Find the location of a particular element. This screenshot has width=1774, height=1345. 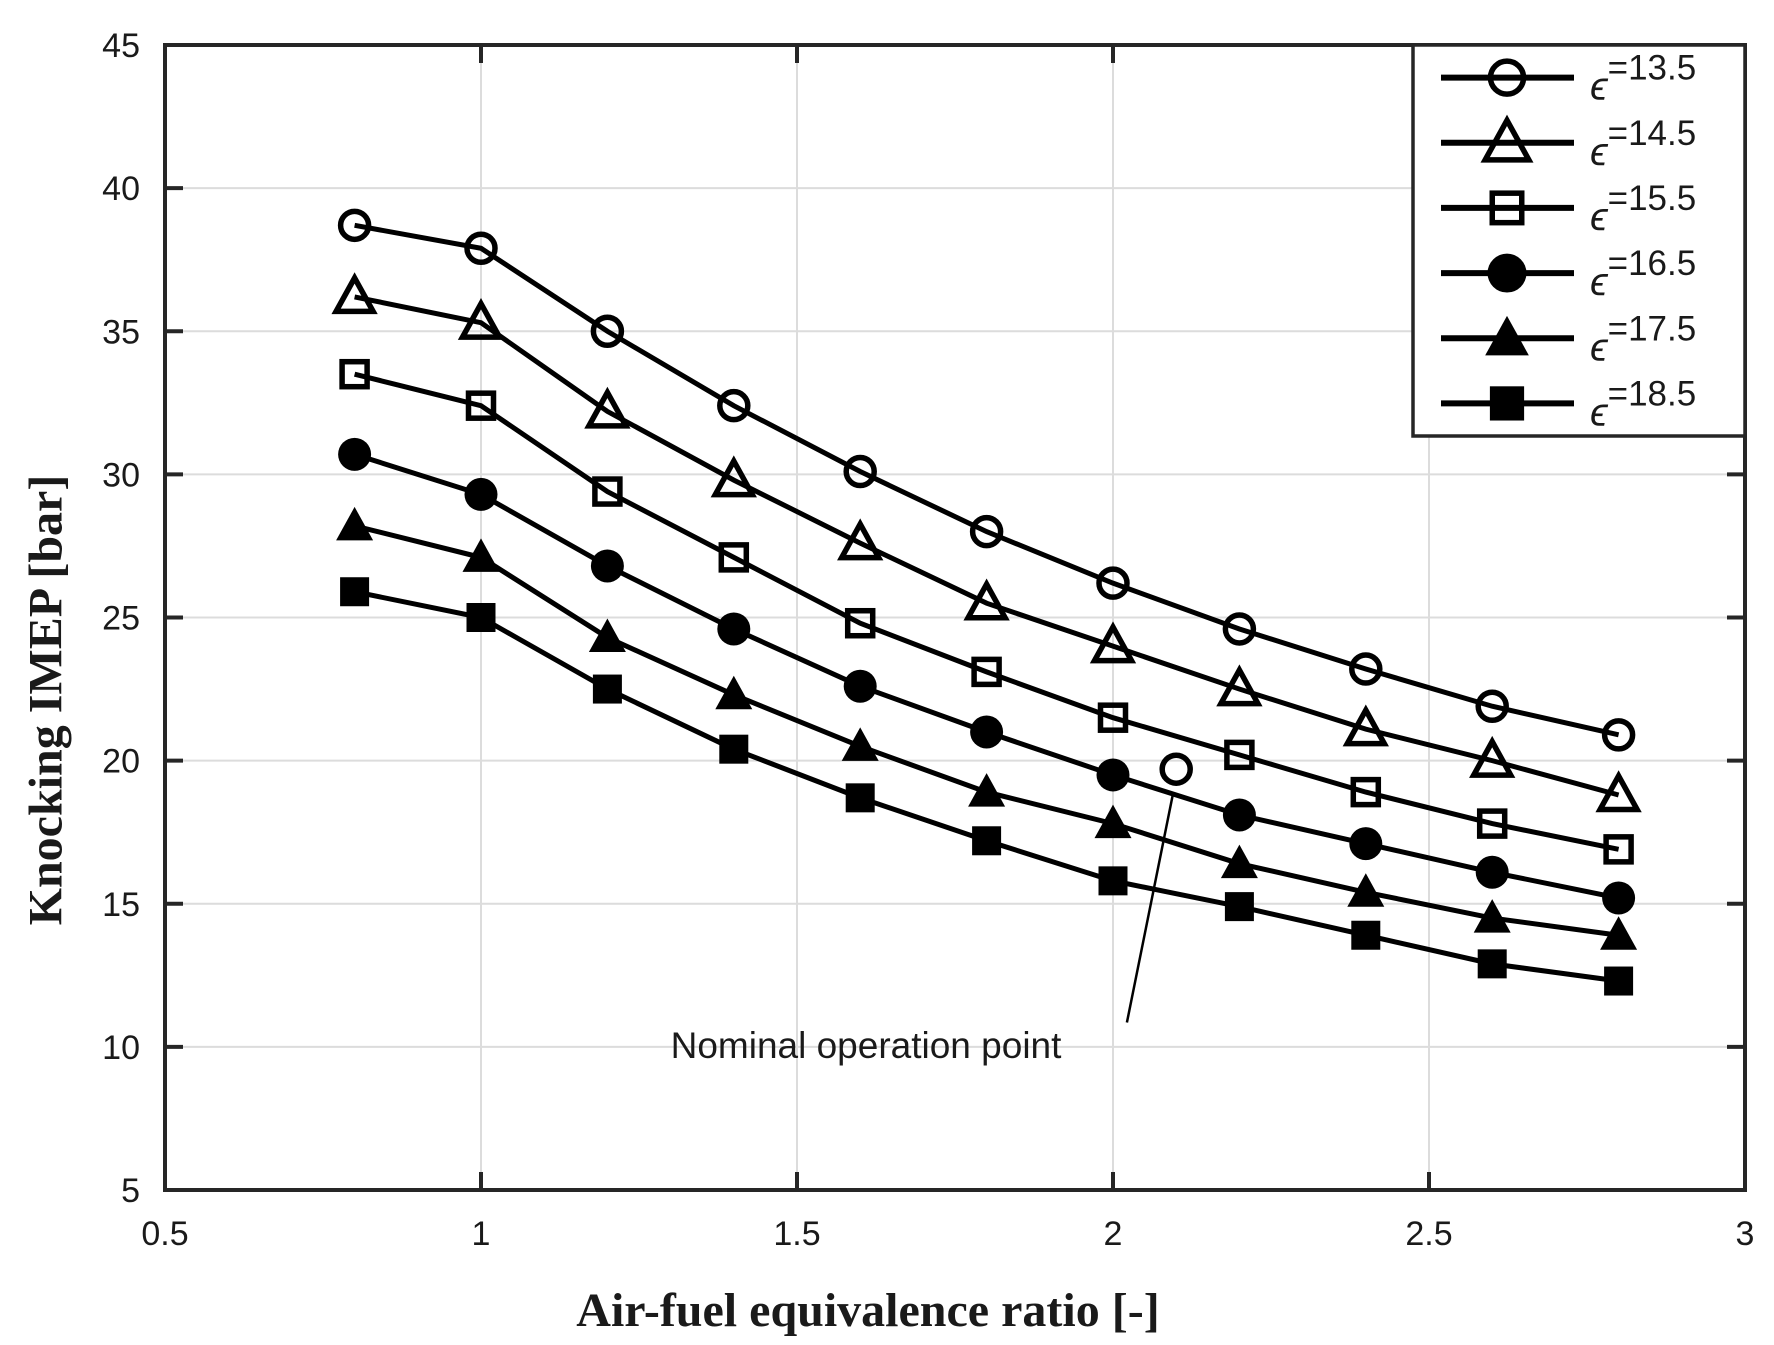

x-tick-label: 3 is located at coordinates (1745, 1234).